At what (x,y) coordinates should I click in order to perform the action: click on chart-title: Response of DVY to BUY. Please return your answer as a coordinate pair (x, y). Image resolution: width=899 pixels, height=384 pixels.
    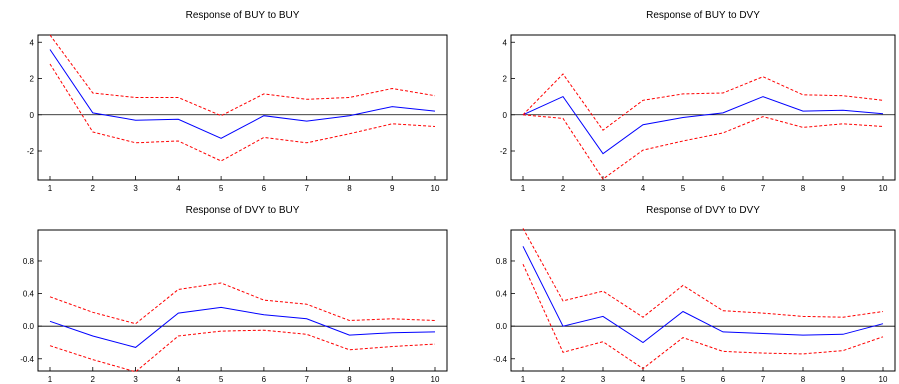
    Looking at the image, I should click on (243, 210).